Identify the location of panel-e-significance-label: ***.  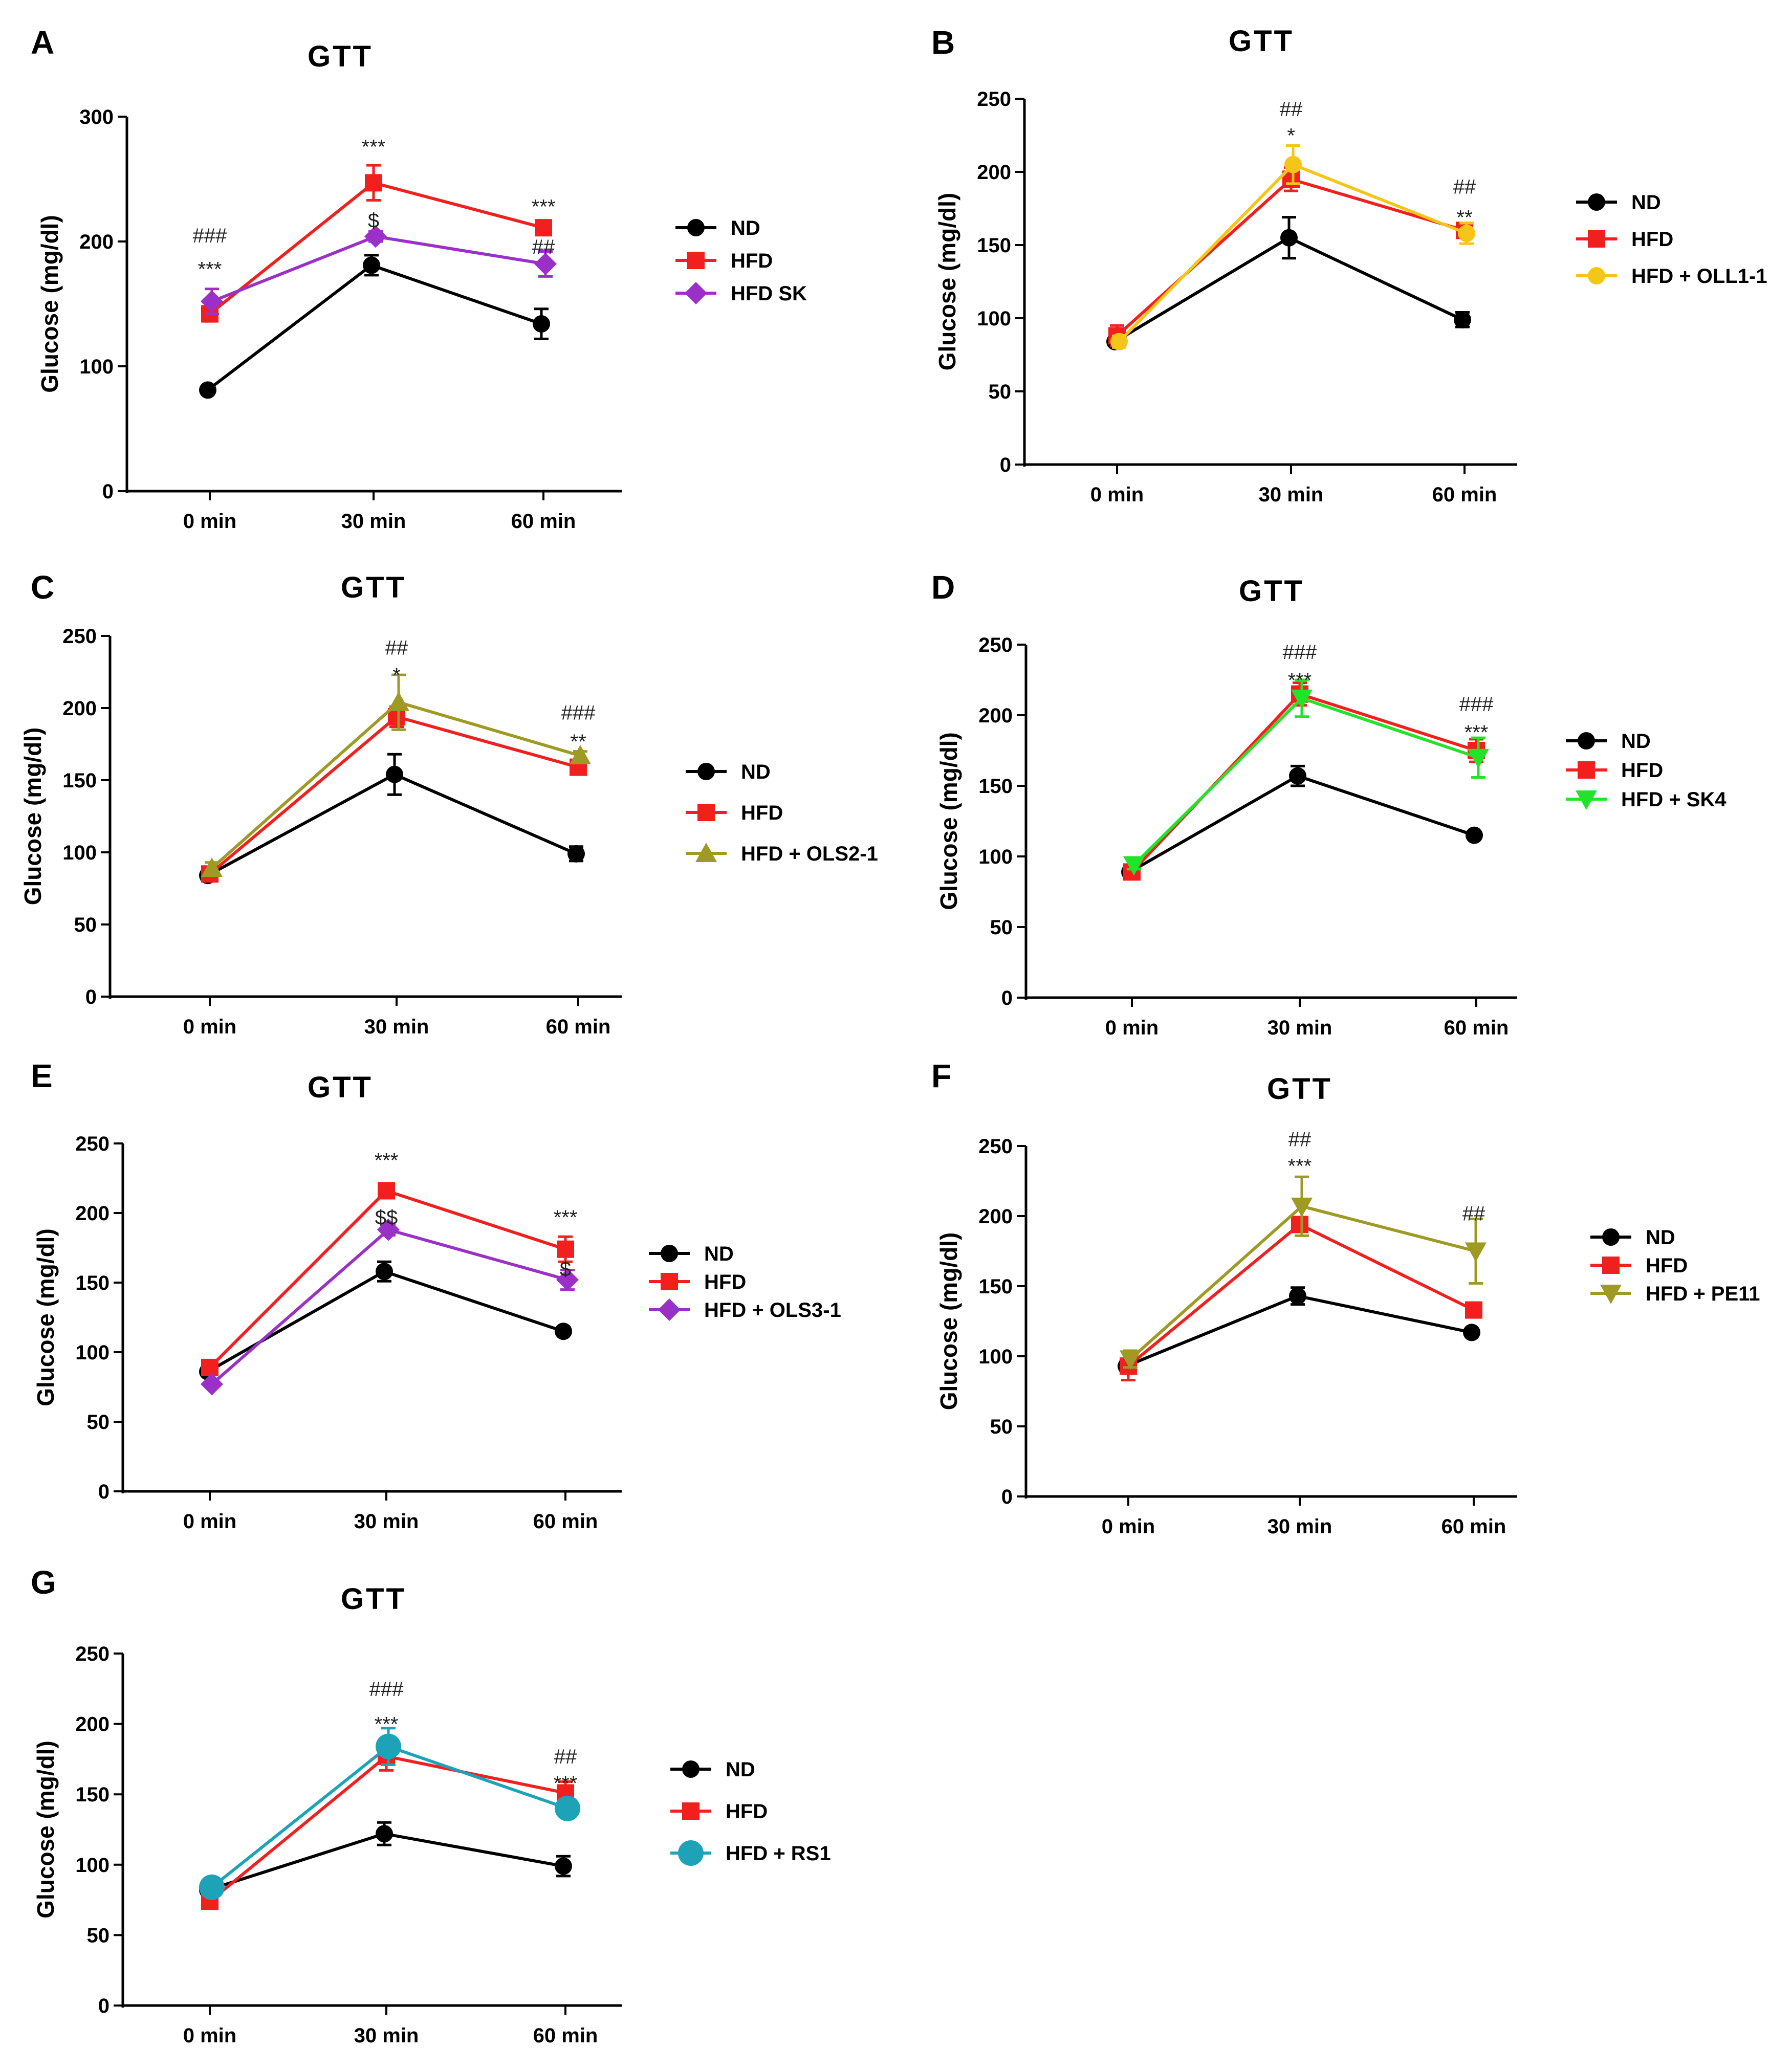
(387, 1161).